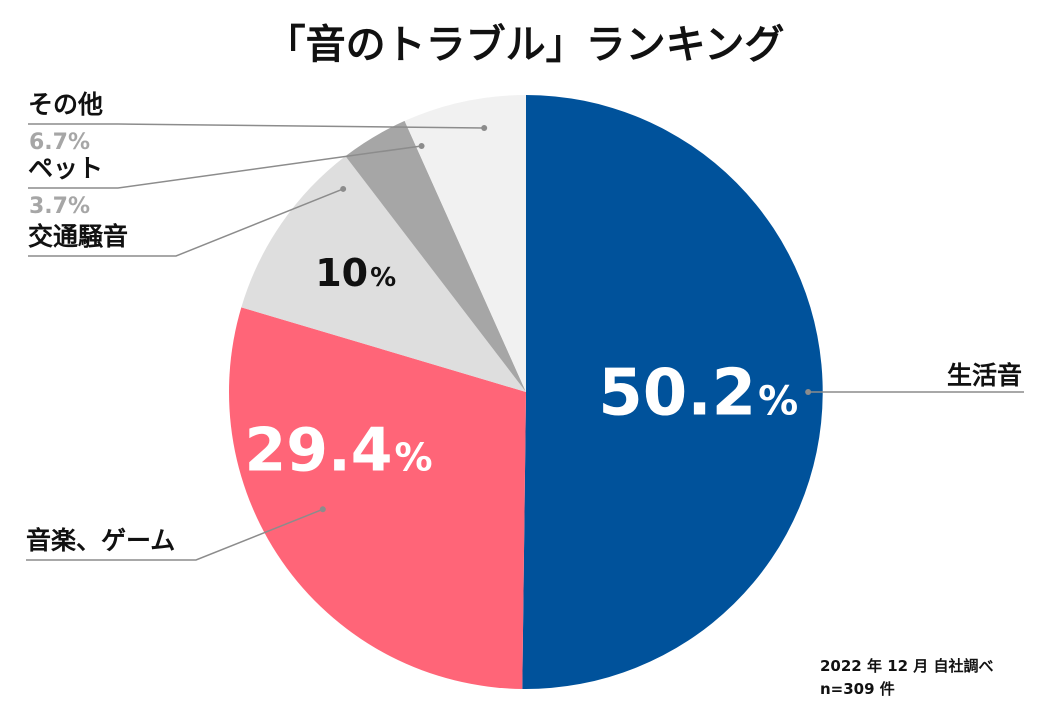 Image resolution: width=1050 pixels, height=717 pixels. I want to click on slice-value-2: 10%, so click(355, 273).